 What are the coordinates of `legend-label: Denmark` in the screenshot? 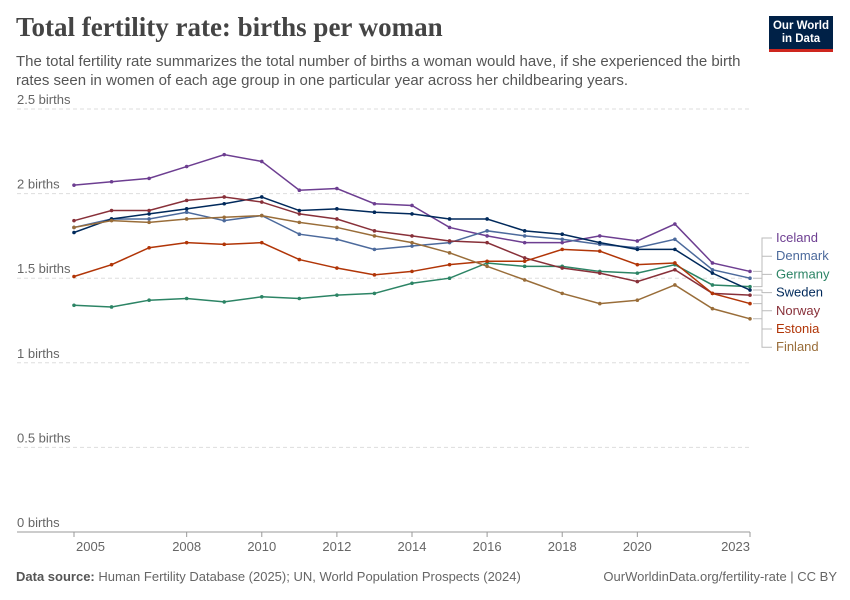 It's located at (802, 255).